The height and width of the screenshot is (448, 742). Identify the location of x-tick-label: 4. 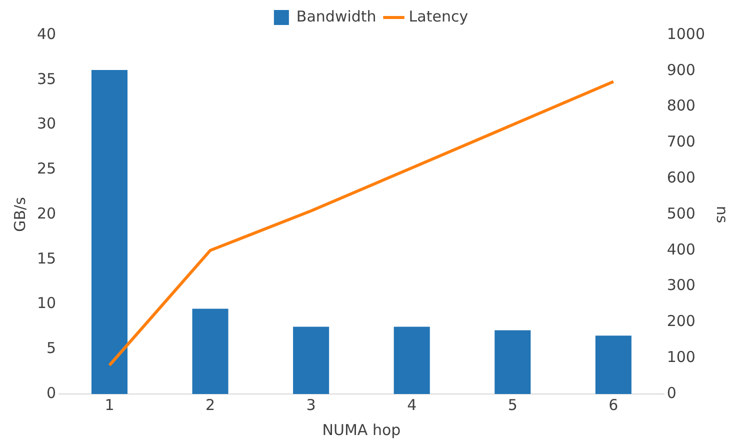
(412, 405).